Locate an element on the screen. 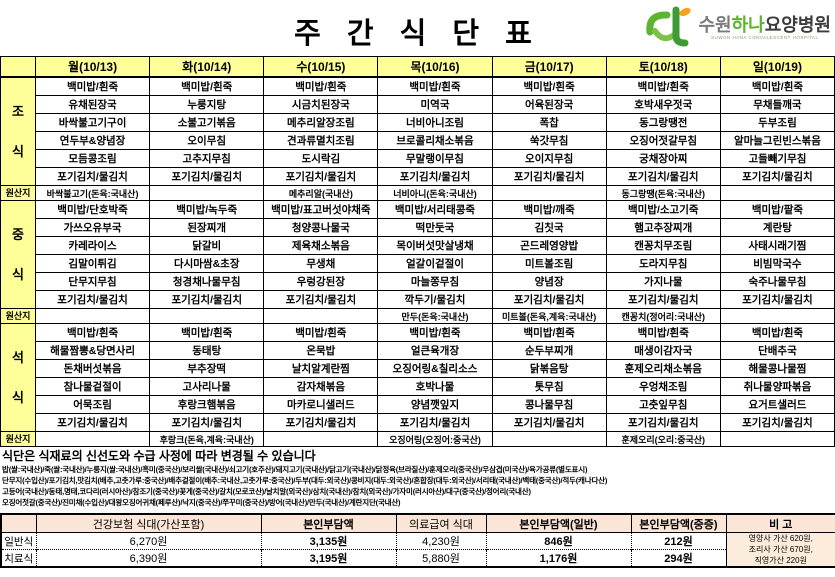 This screenshot has height=577, width=835. menu-cell: 마늘쫑무침 is located at coordinates (435, 281).